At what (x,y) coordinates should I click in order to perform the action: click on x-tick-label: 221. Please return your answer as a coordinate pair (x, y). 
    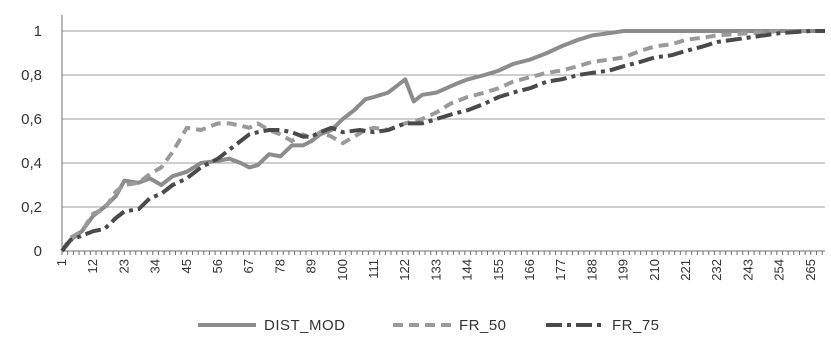
    Looking at the image, I should click on (685, 270).